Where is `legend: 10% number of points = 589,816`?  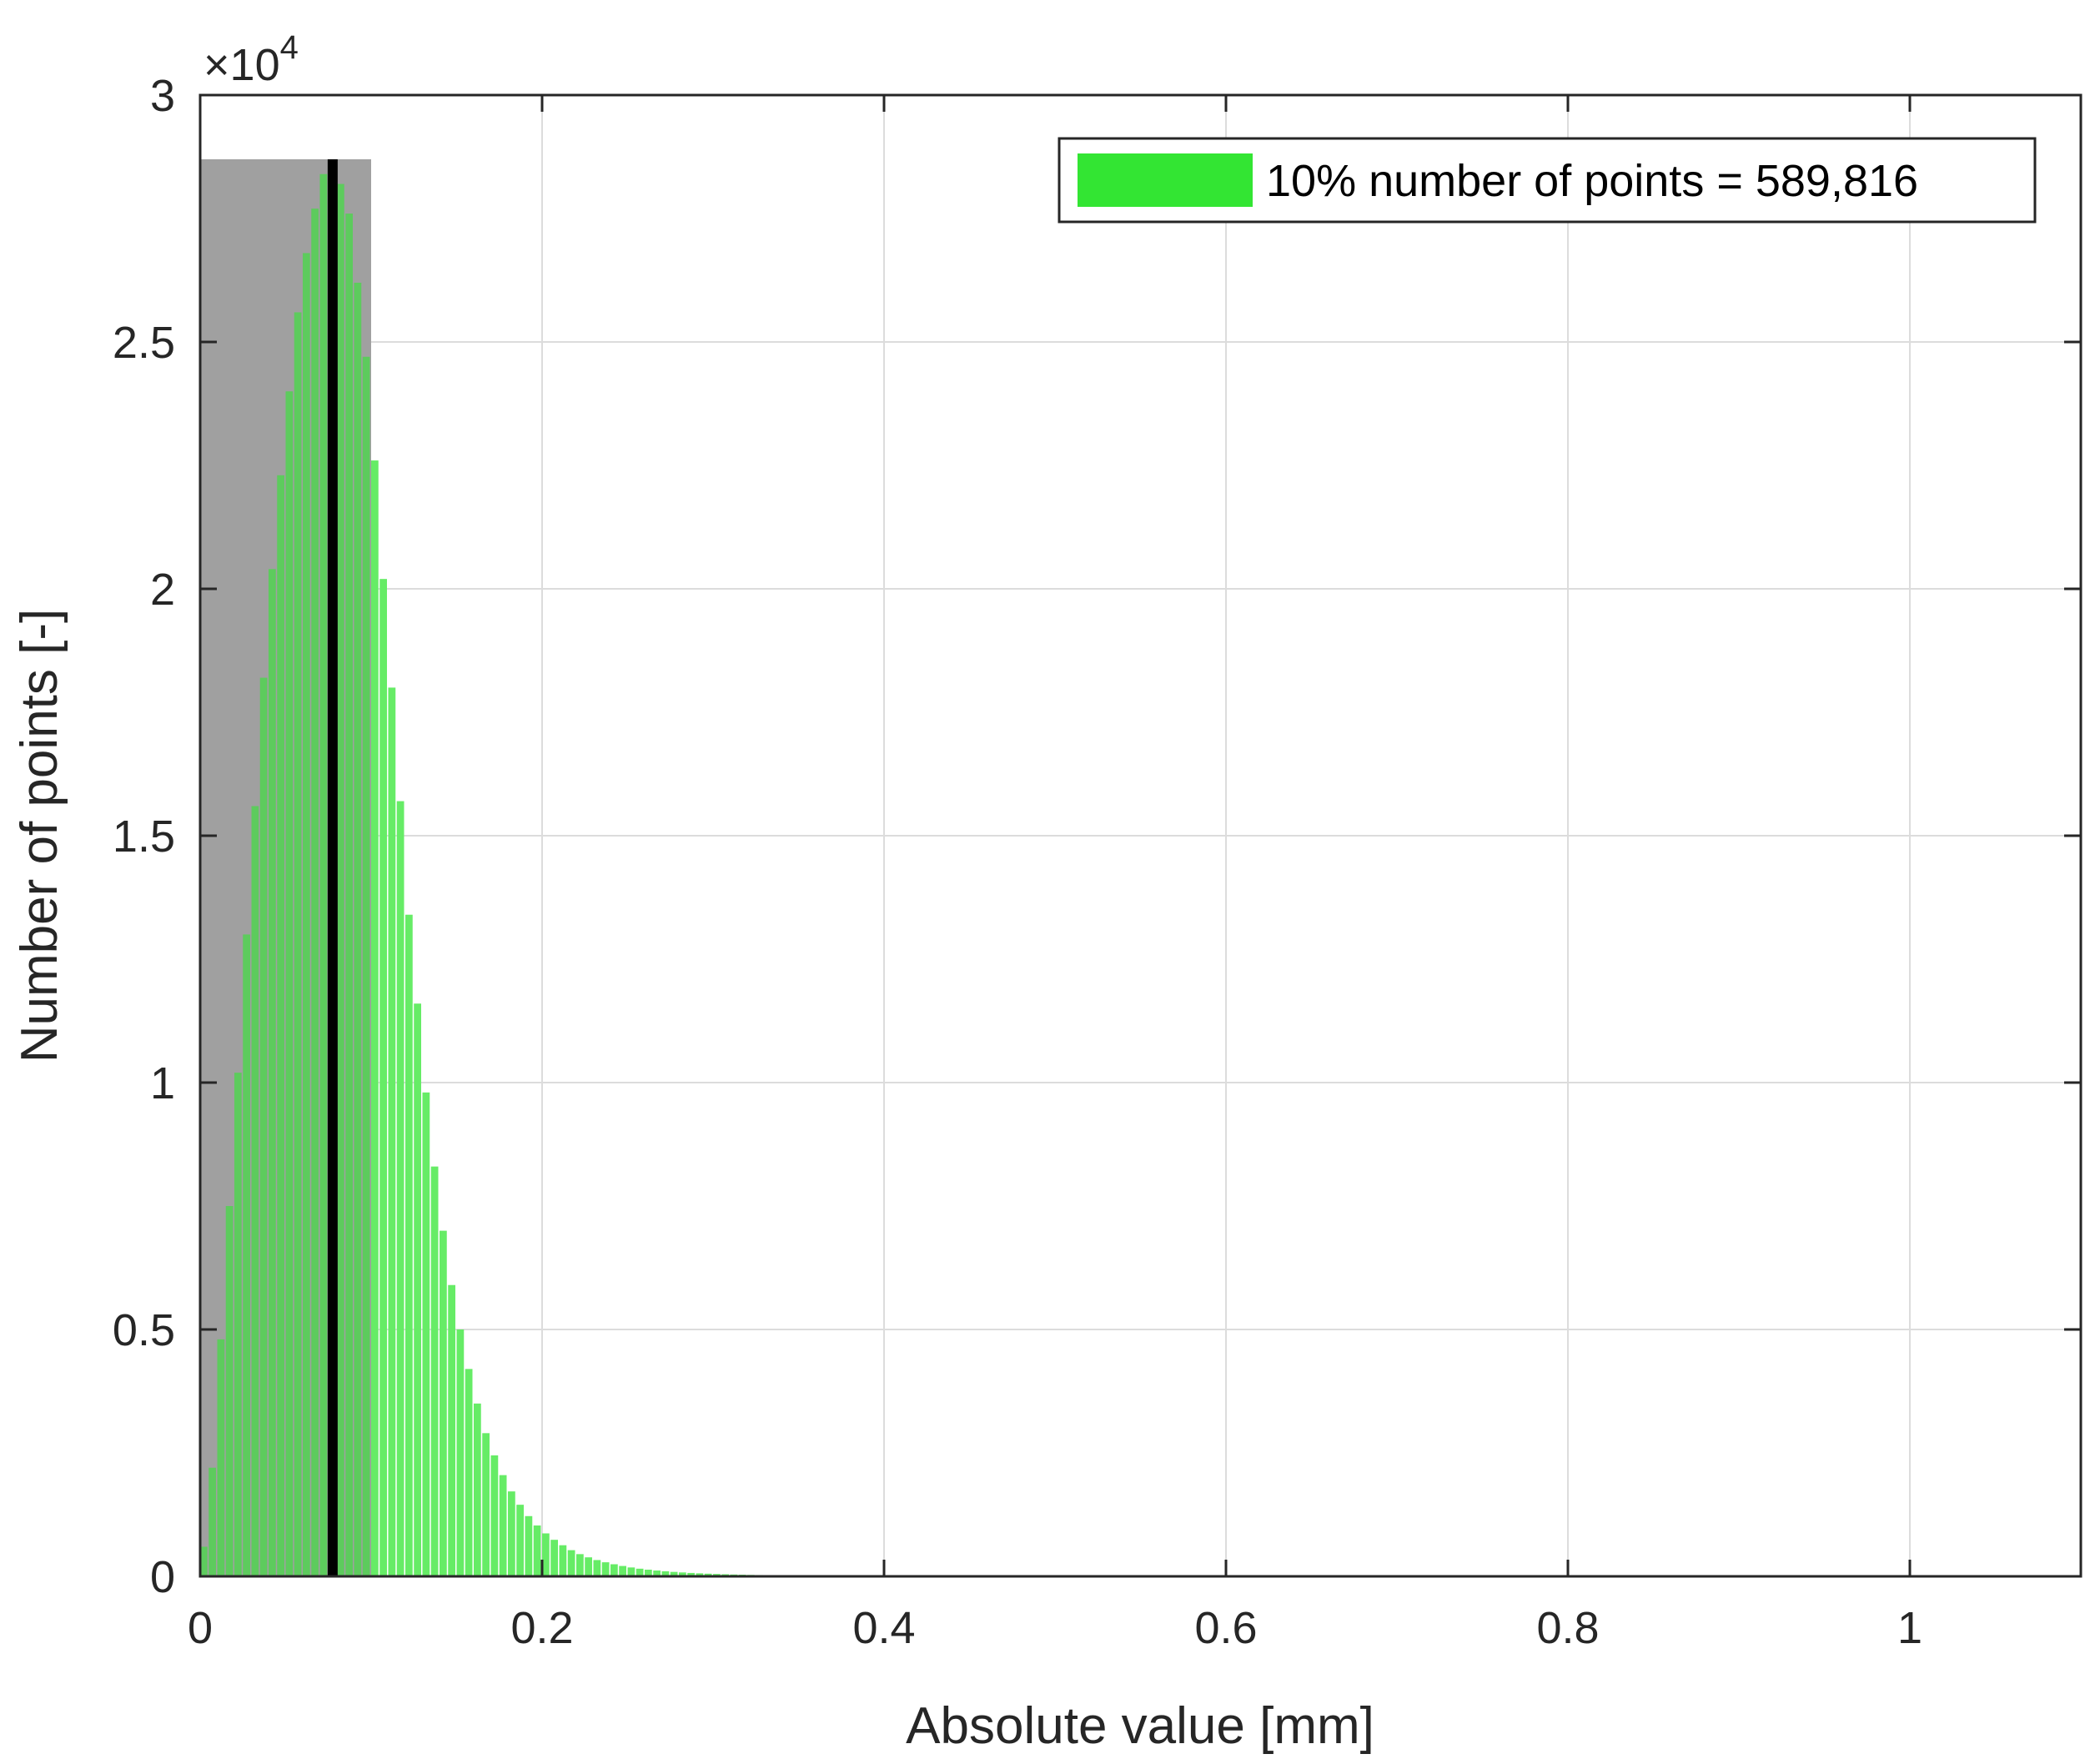 legend: 10% number of points = 589,816 is located at coordinates (1547, 180).